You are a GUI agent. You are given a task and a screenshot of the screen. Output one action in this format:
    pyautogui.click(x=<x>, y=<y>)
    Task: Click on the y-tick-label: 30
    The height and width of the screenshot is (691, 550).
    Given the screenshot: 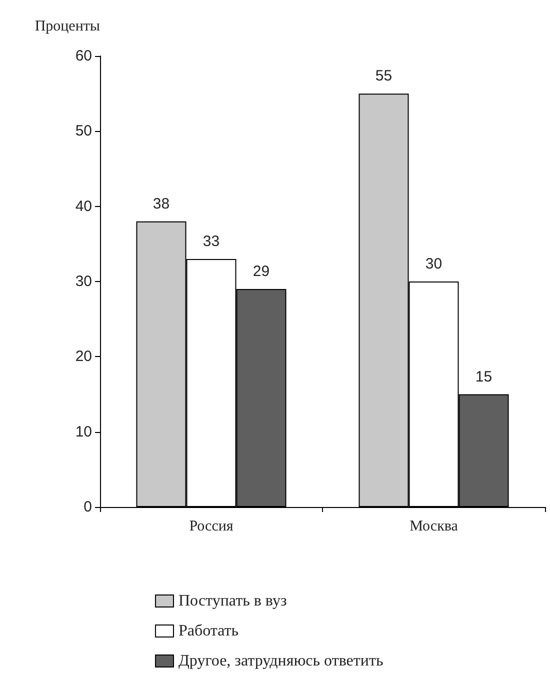 What is the action you would take?
    pyautogui.click(x=83, y=281)
    